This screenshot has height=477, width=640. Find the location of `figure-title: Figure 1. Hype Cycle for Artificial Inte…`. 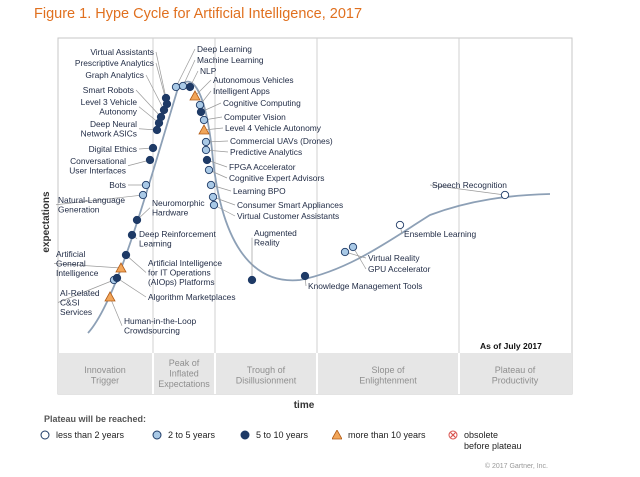

figure-title: Figure 1. Hype Cycle for Artificial Inte… is located at coordinates (198, 14).